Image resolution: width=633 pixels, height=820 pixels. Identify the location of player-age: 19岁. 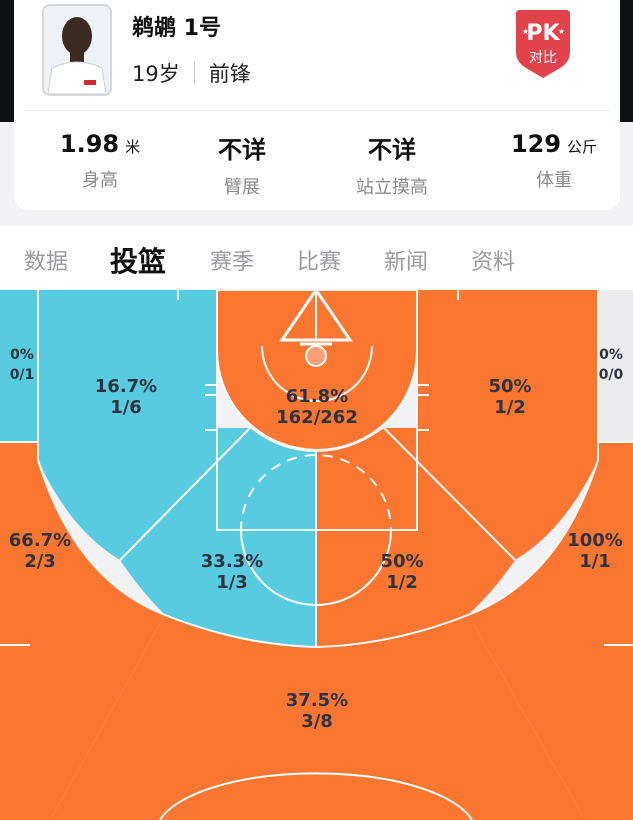
(156, 74).